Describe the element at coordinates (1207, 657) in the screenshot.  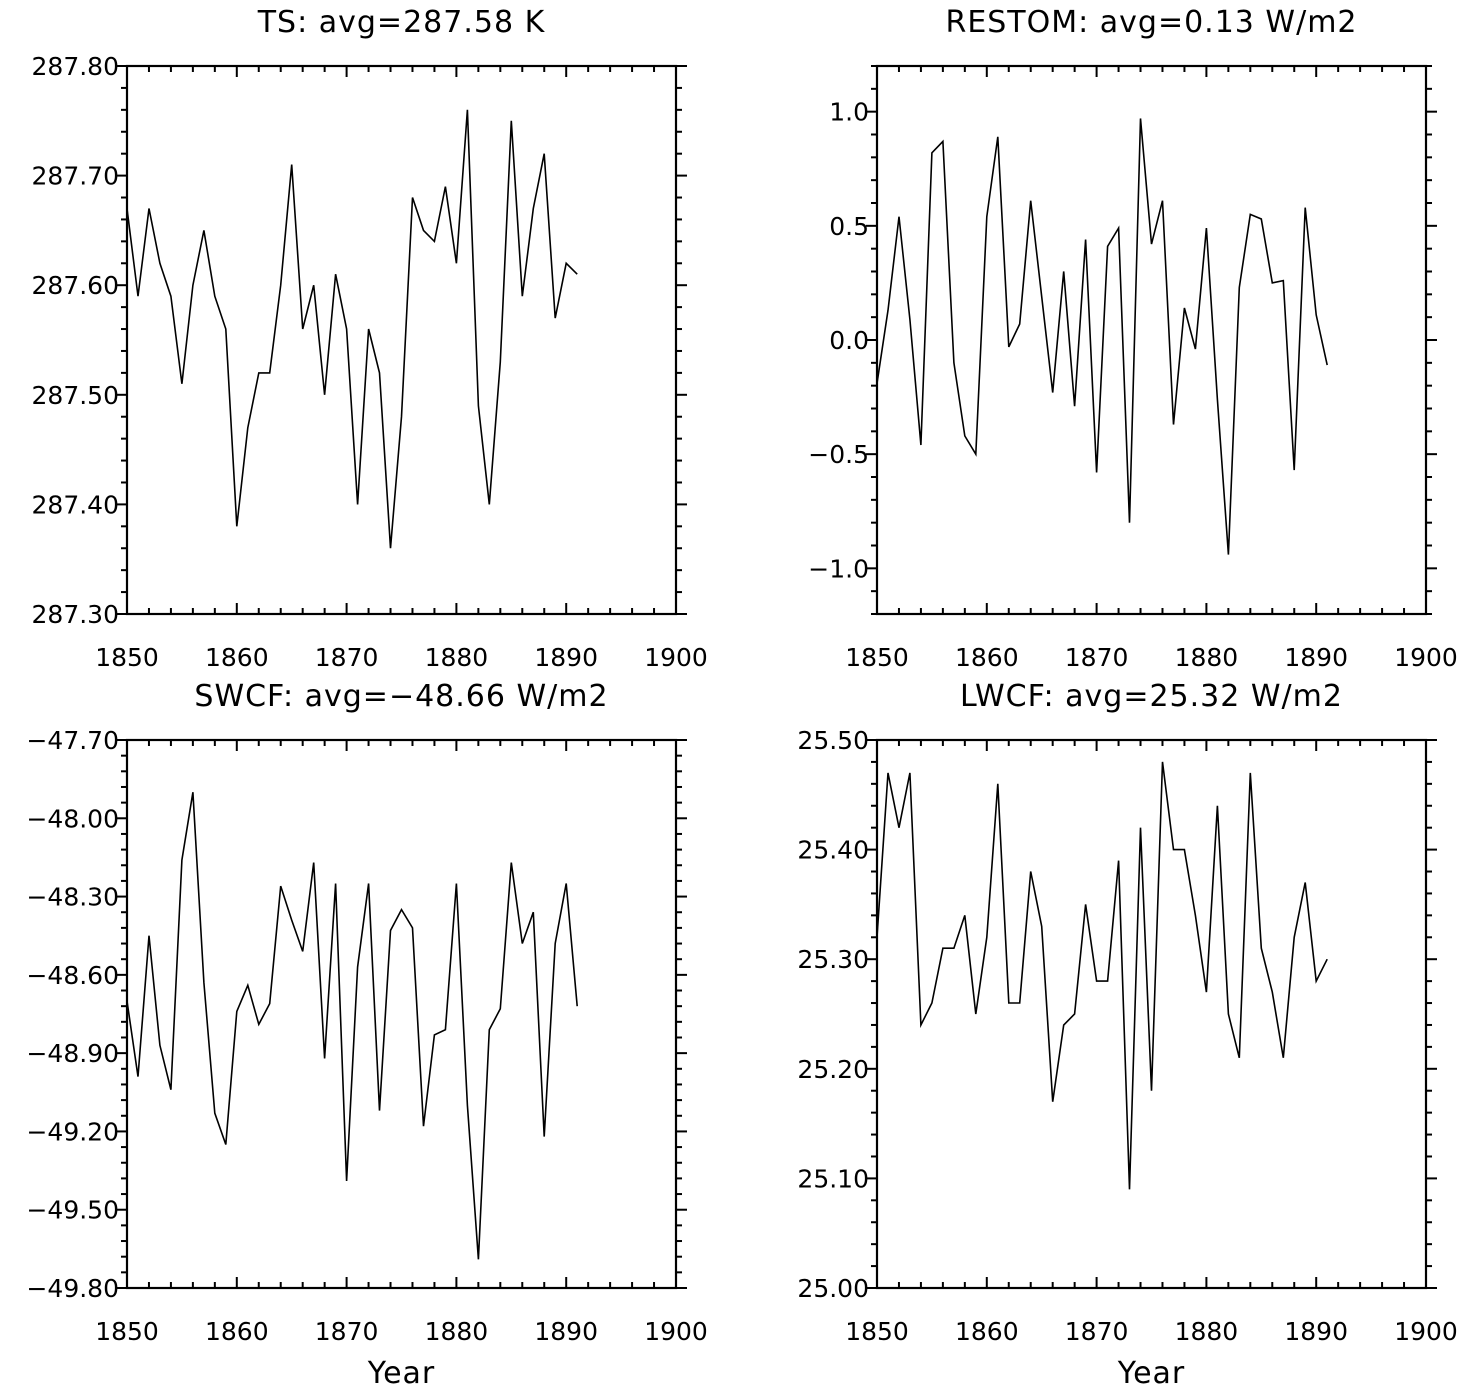
I see `restom-x-tick-label: 1880` at that location.